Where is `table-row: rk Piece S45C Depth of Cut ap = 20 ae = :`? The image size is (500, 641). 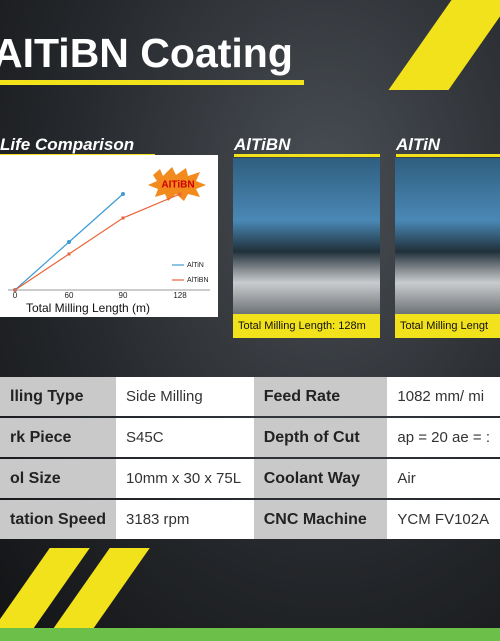
table-row: rk Piece S45C Depth of Cut ap = 20 ae = : is located at coordinates (250, 437).